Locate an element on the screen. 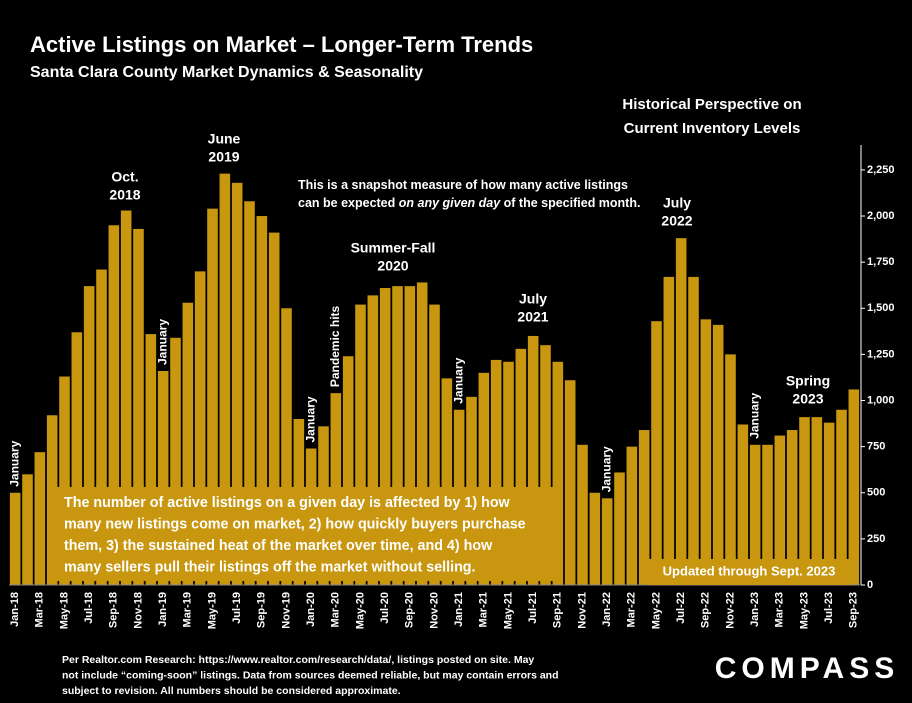  period-label: 2022 is located at coordinates (676, 221).